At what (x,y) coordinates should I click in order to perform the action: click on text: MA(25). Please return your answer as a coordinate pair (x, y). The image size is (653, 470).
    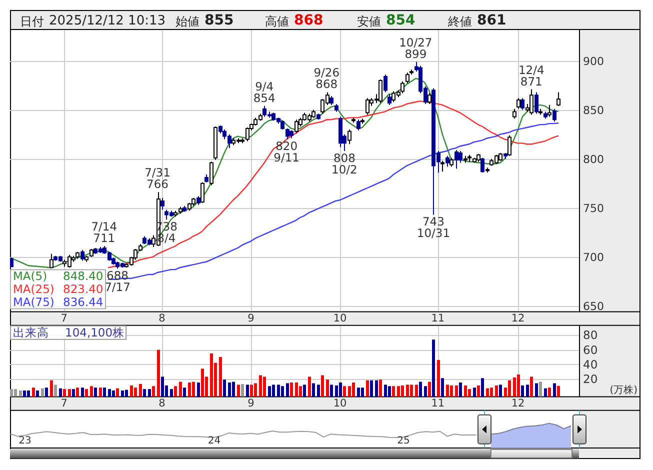
    Looking at the image, I should click on (33, 289).